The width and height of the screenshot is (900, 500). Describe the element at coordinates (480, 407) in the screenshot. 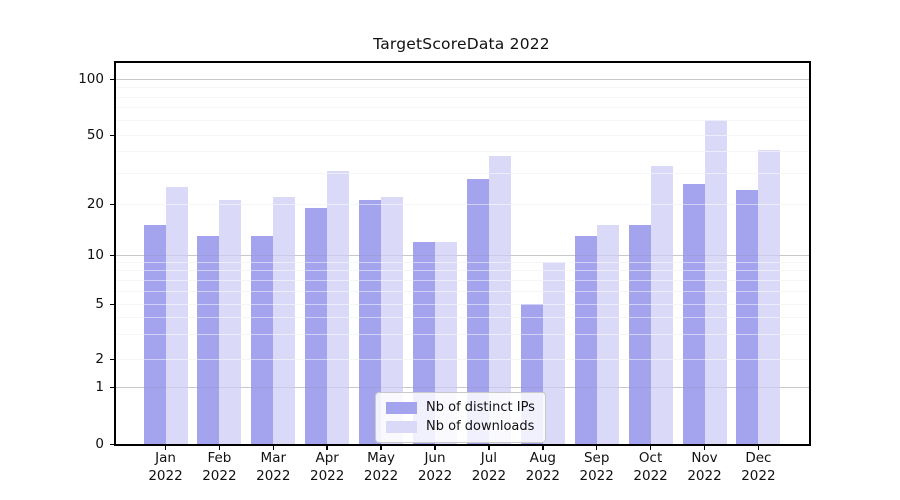

I see `legend-label: Nb of distinct IPs` at that location.